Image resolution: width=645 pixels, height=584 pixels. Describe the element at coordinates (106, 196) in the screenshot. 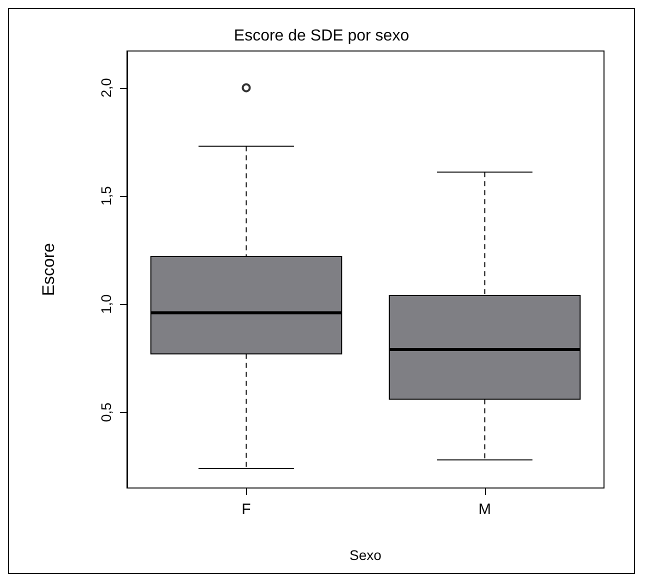

I see `y-tick-label: 1,5` at that location.